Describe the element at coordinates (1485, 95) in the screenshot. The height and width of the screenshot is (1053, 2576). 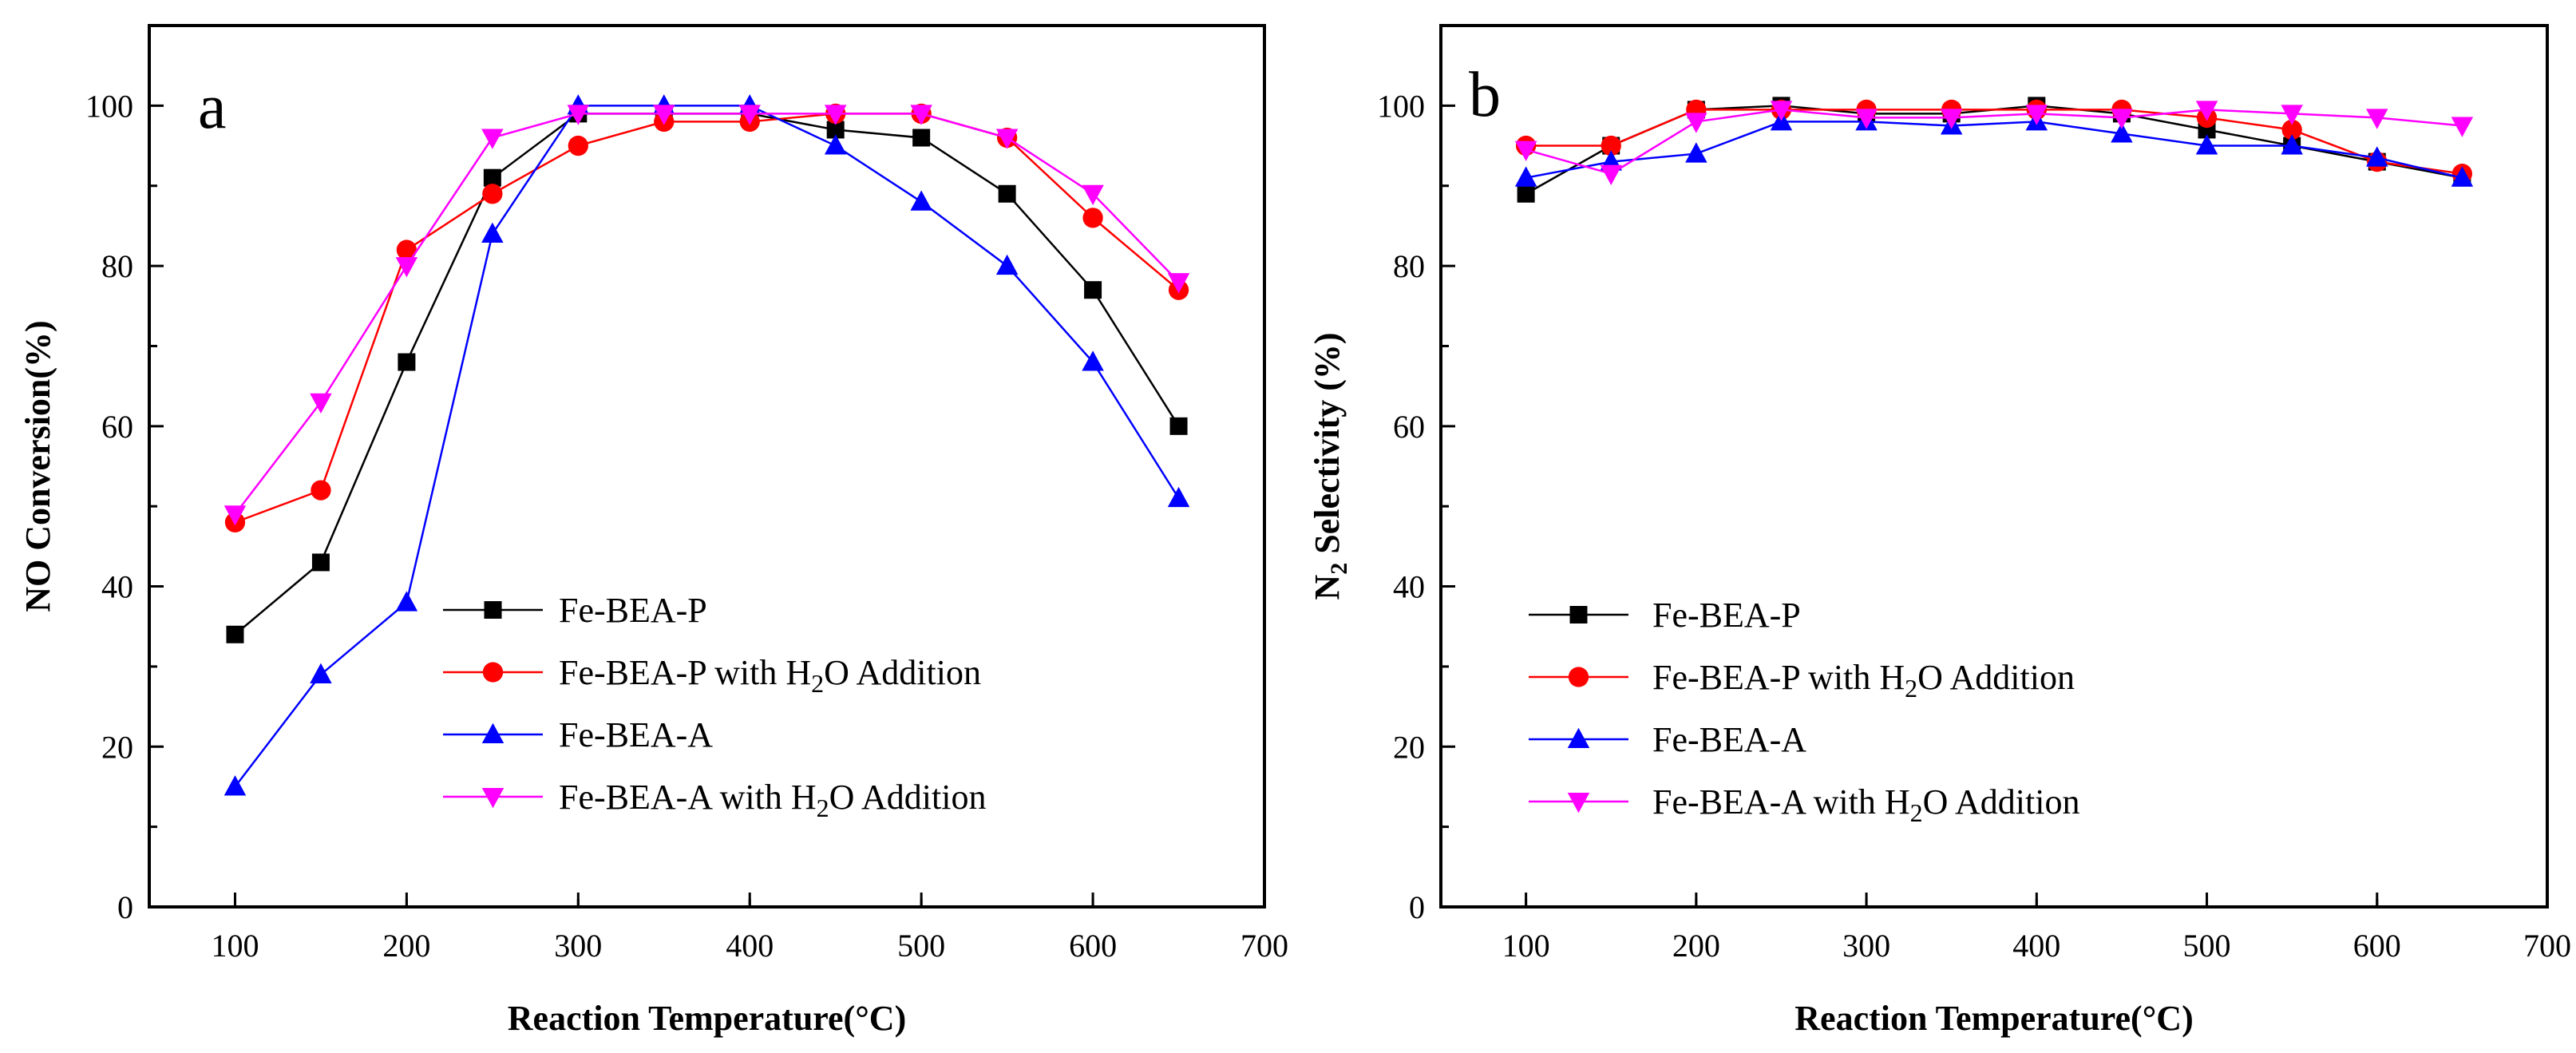
I see `panel-letter: b` at that location.